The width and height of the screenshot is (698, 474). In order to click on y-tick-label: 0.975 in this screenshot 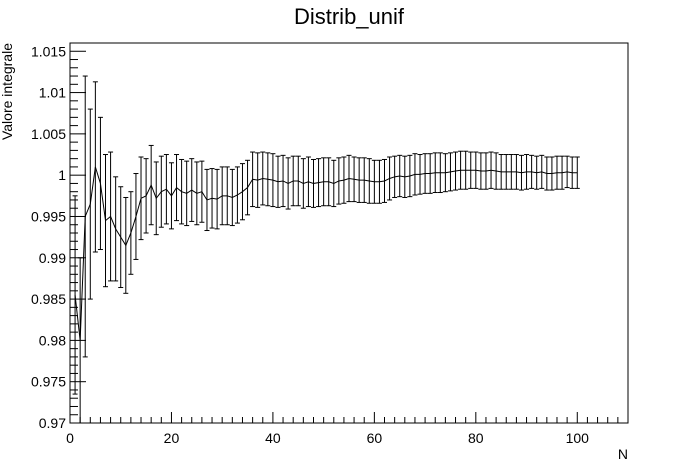, I will do `click(48, 382)`.